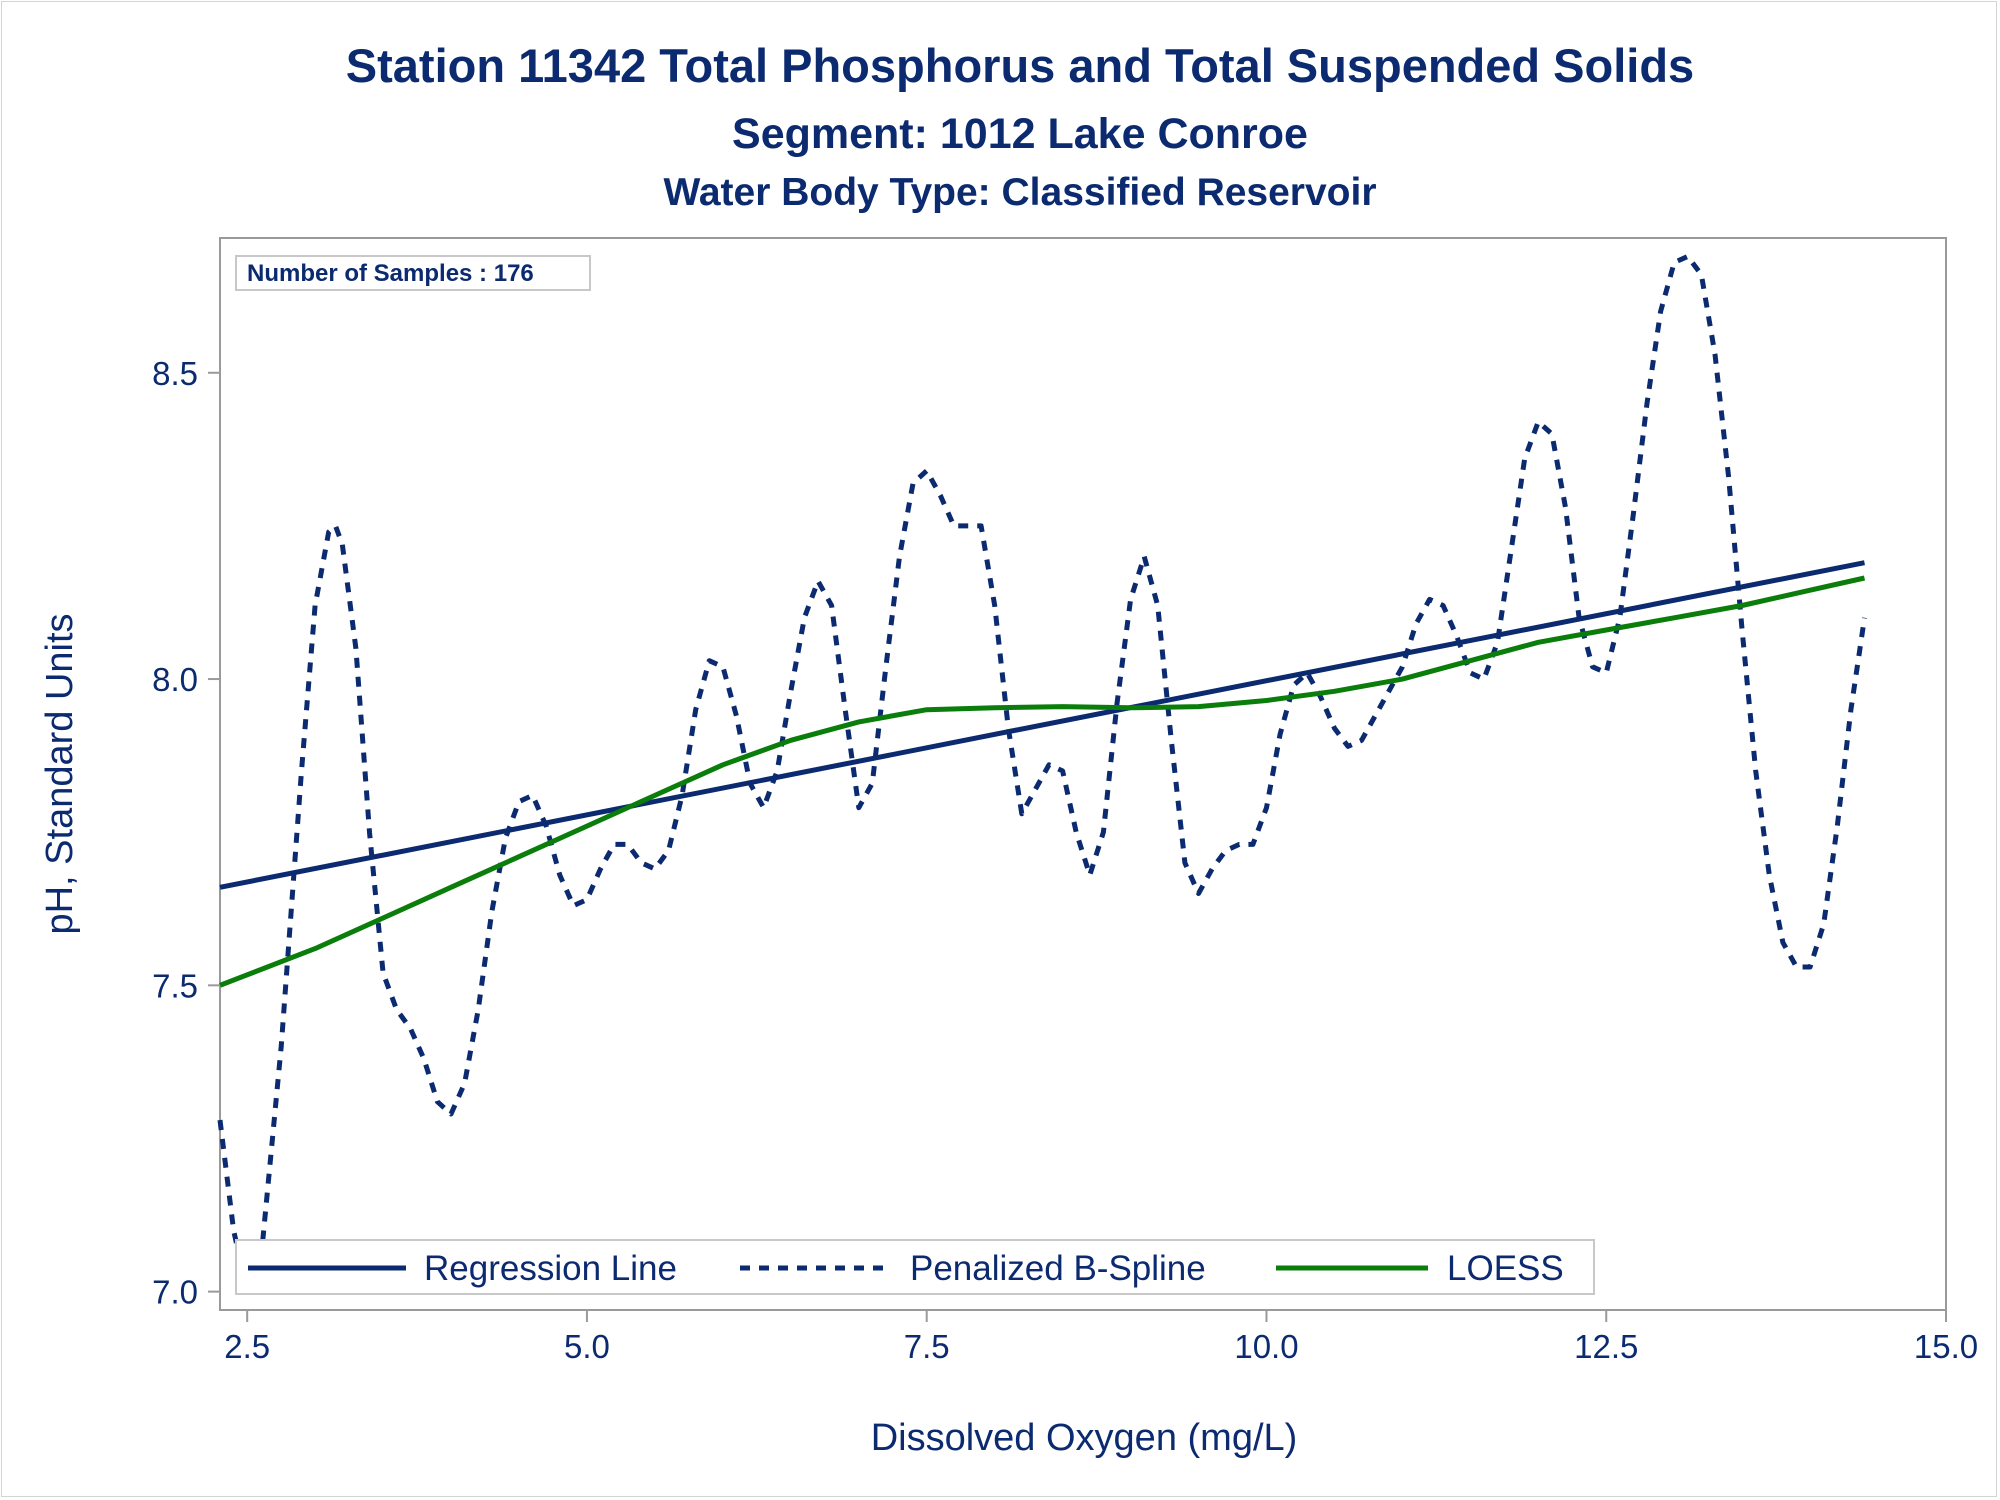 Image resolution: width=2000 pixels, height=1500 pixels. What do you see at coordinates (186, 833) in the screenshot?
I see `y-axis: 7.0 7.5 8.0 8.5` at bounding box center [186, 833].